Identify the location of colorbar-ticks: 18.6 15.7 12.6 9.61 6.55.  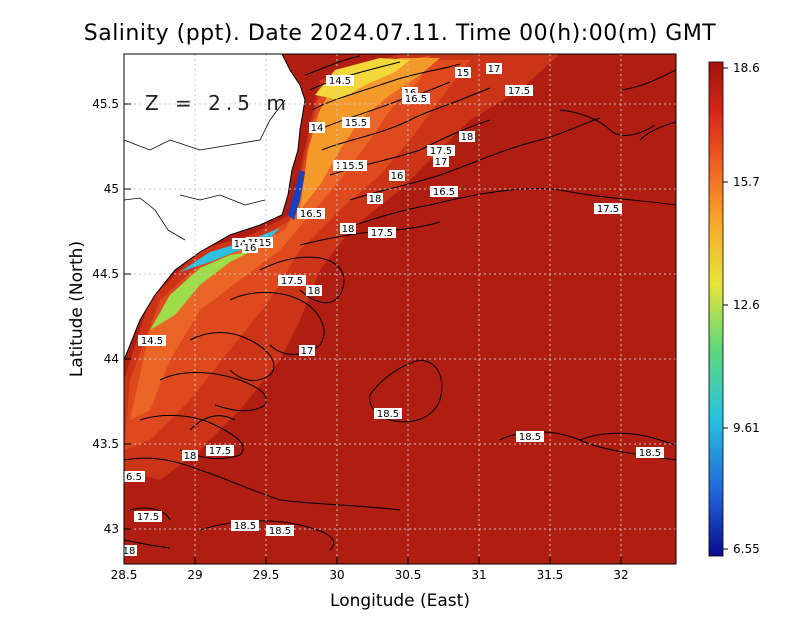
(741, 308).